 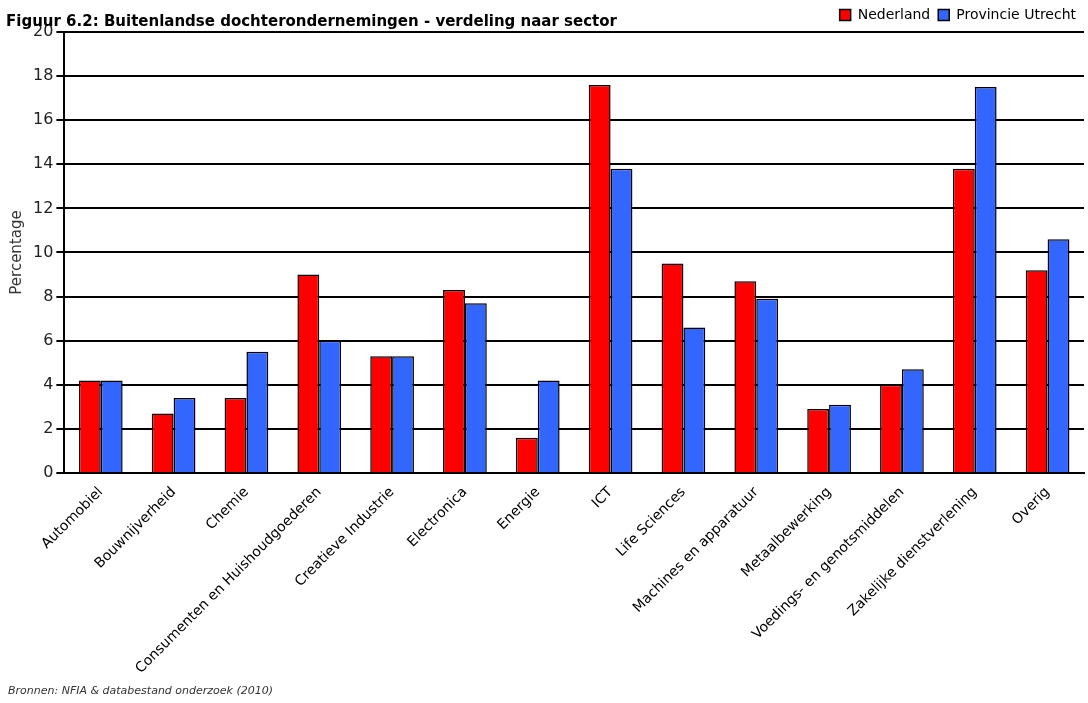 What do you see at coordinates (141, 690) in the screenshot?
I see `text: Bronnen: NFIA & databestand onderzoek (2010)` at bounding box center [141, 690].